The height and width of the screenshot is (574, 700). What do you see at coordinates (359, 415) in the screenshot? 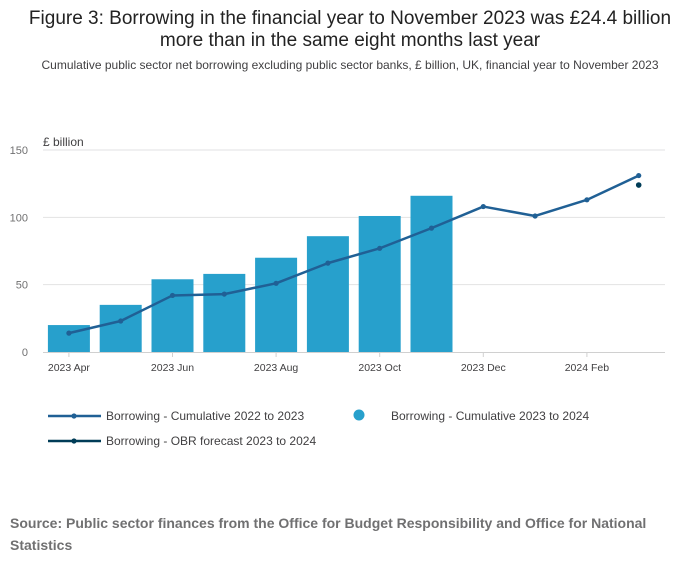
I see `legend-swatch-dot` at bounding box center [359, 415].